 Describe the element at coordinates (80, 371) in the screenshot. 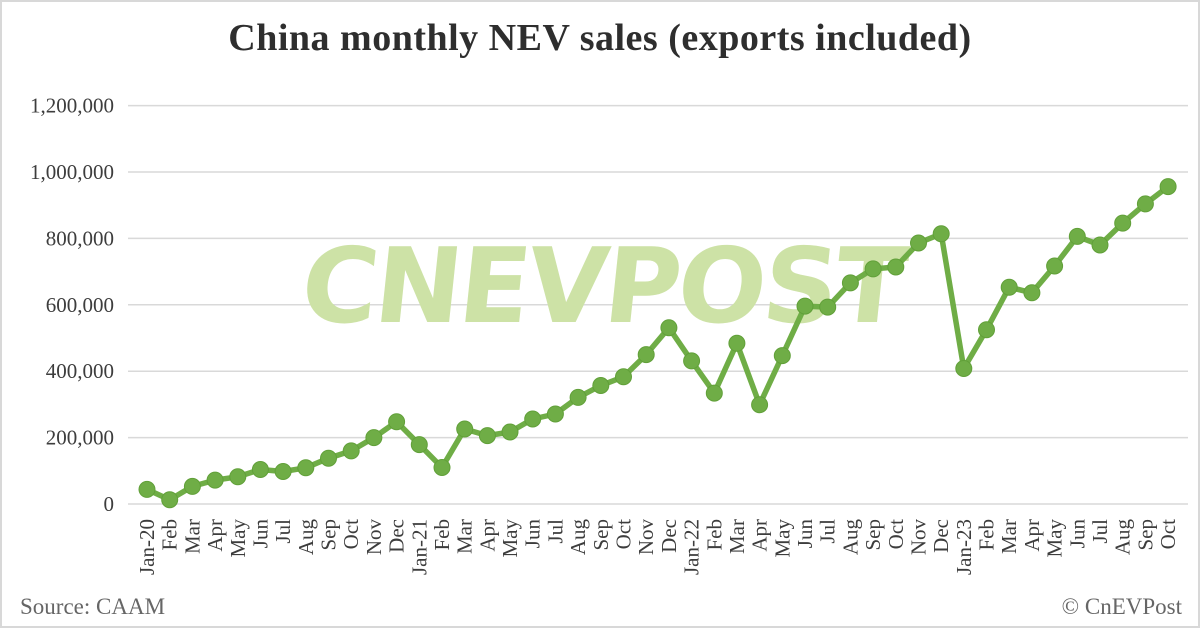

I see `y-axis-label: 400,000` at that location.